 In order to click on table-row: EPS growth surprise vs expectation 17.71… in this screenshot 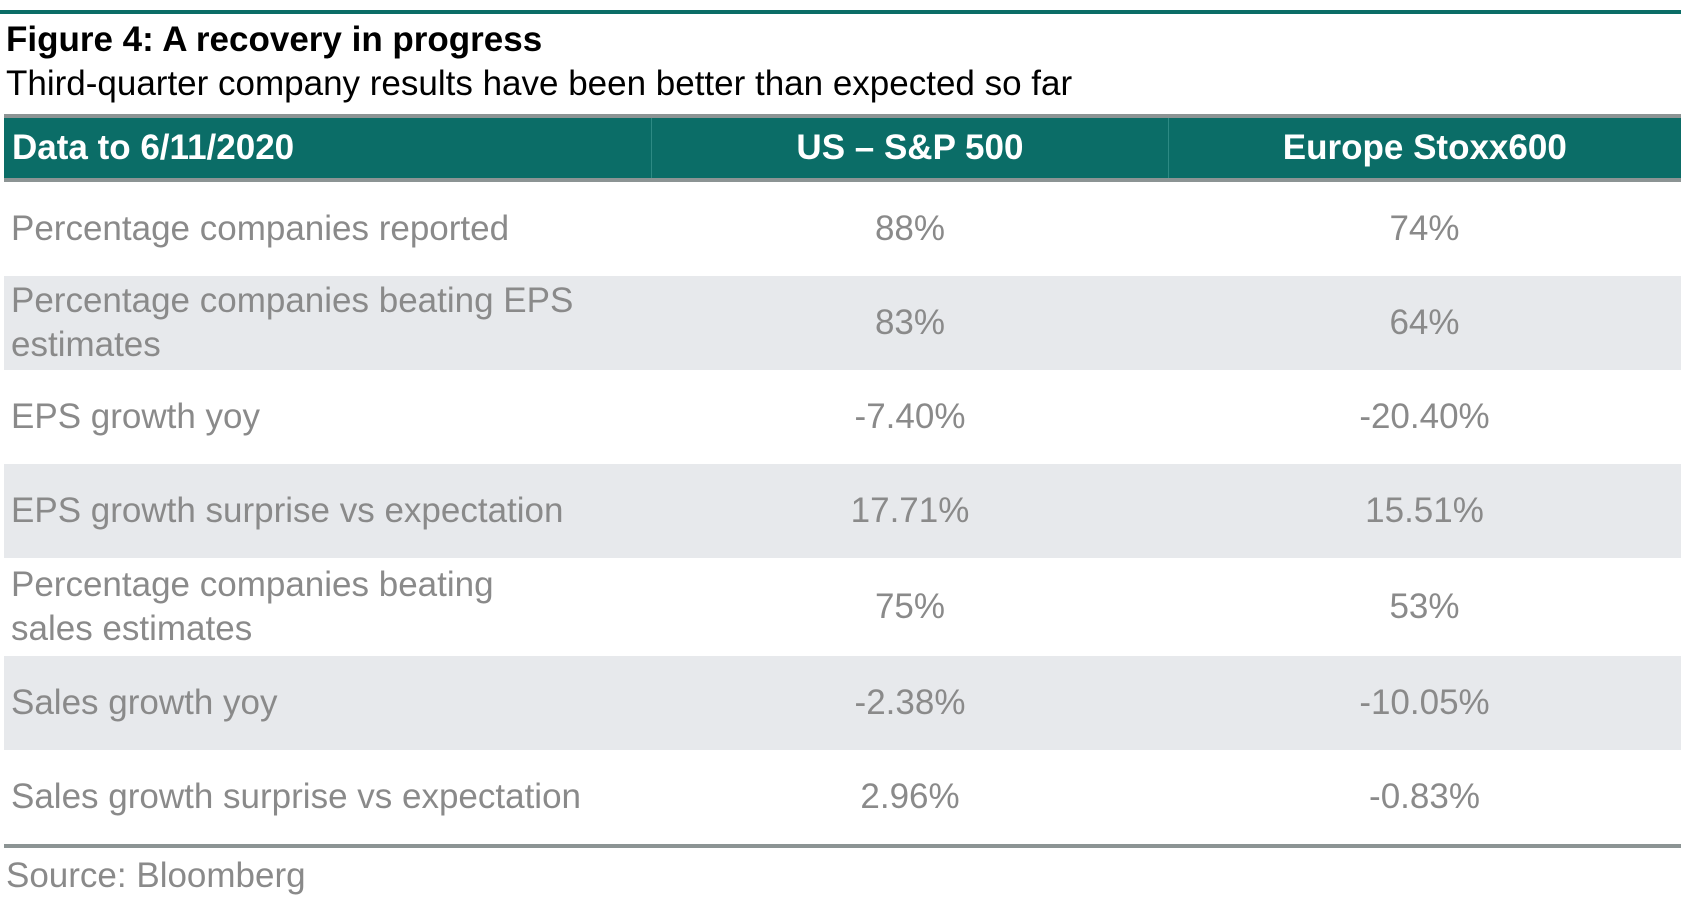, I will do `click(842, 511)`.